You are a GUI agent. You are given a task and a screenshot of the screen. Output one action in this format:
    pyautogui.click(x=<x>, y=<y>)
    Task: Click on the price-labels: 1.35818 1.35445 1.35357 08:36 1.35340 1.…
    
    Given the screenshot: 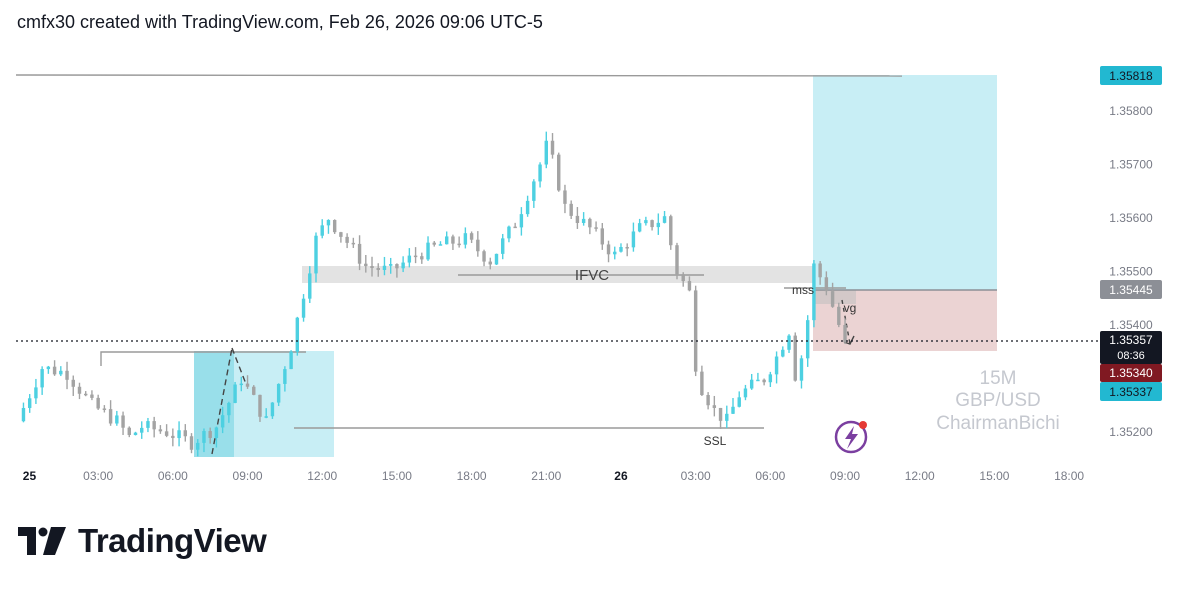 What is the action you would take?
    pyautogui.click(x=1131, y=233)
    